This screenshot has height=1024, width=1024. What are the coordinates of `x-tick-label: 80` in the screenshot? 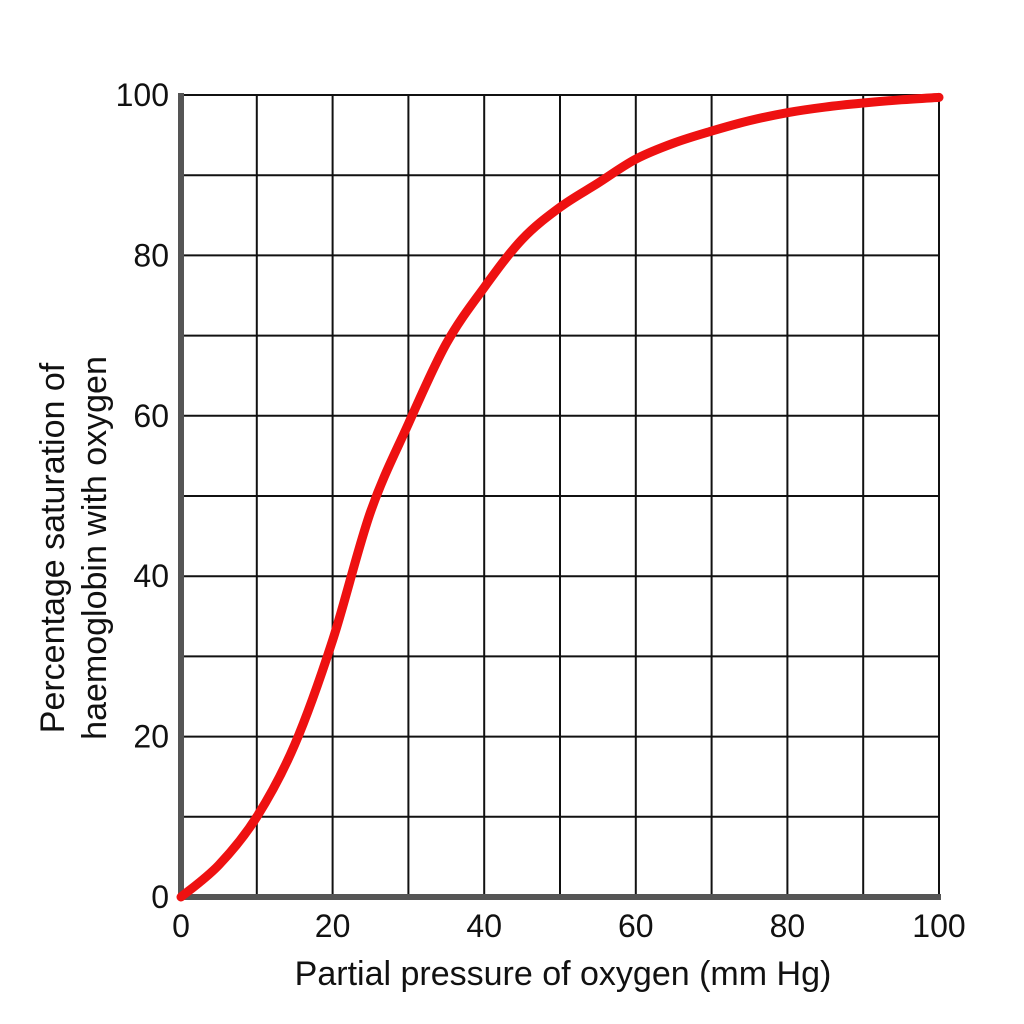 It's located at (788, 926).